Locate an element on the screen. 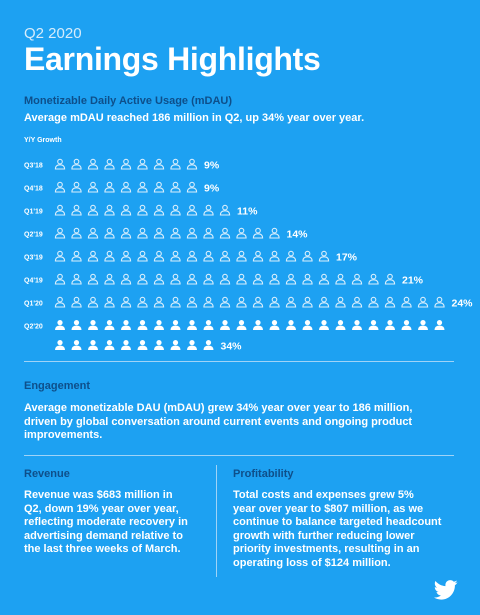 Image resolution: width=480 pixels, height=615 pixels. text-line: growth with further reducing lower is located at coordinates (324, 535).